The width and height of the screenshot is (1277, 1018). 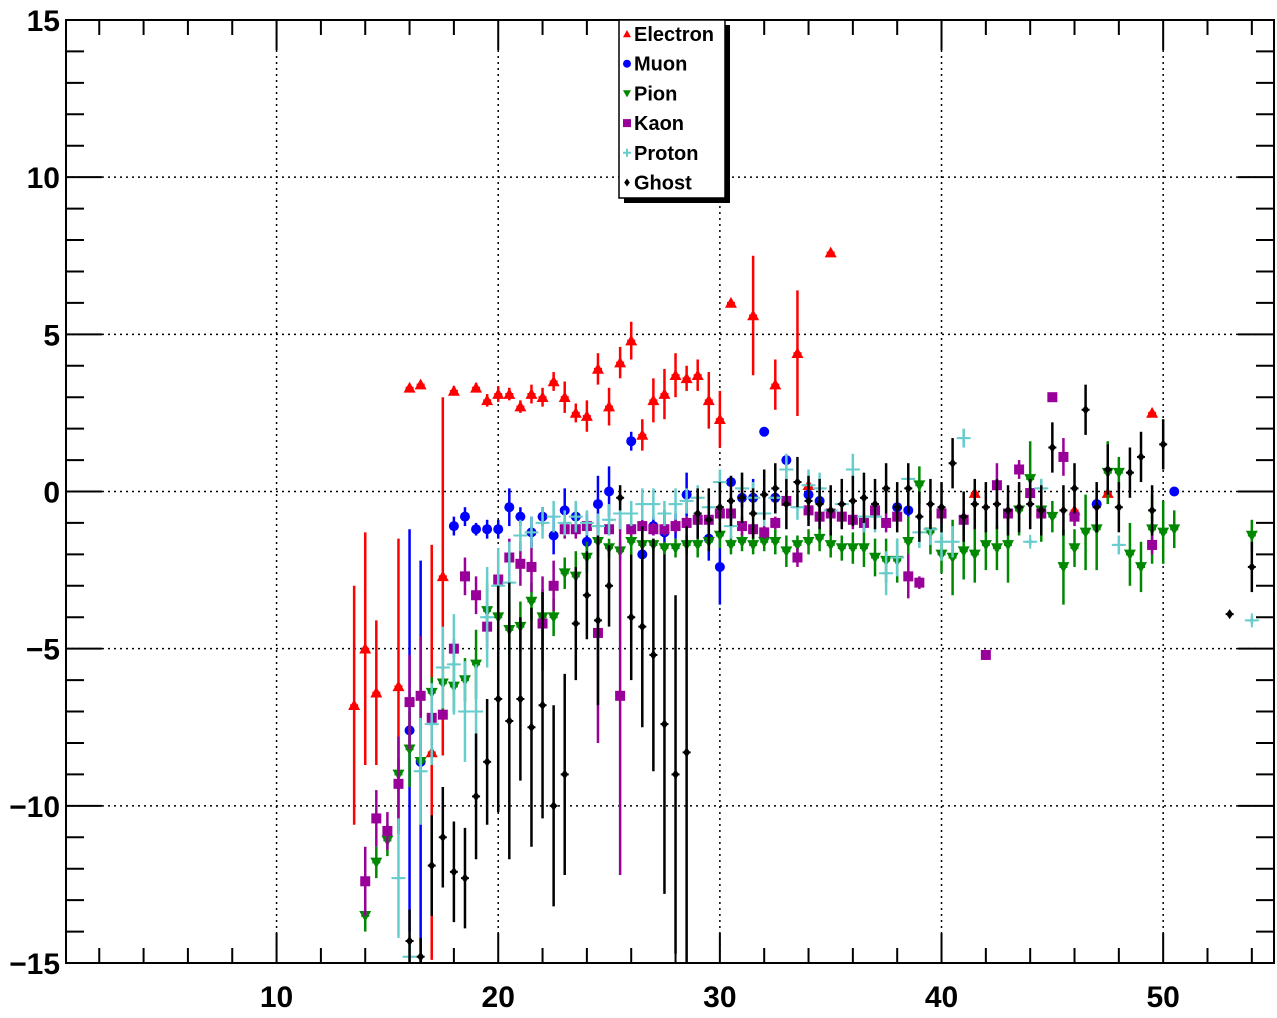 I want to click on legend-marker-kaon, so click(x=627, y=123).